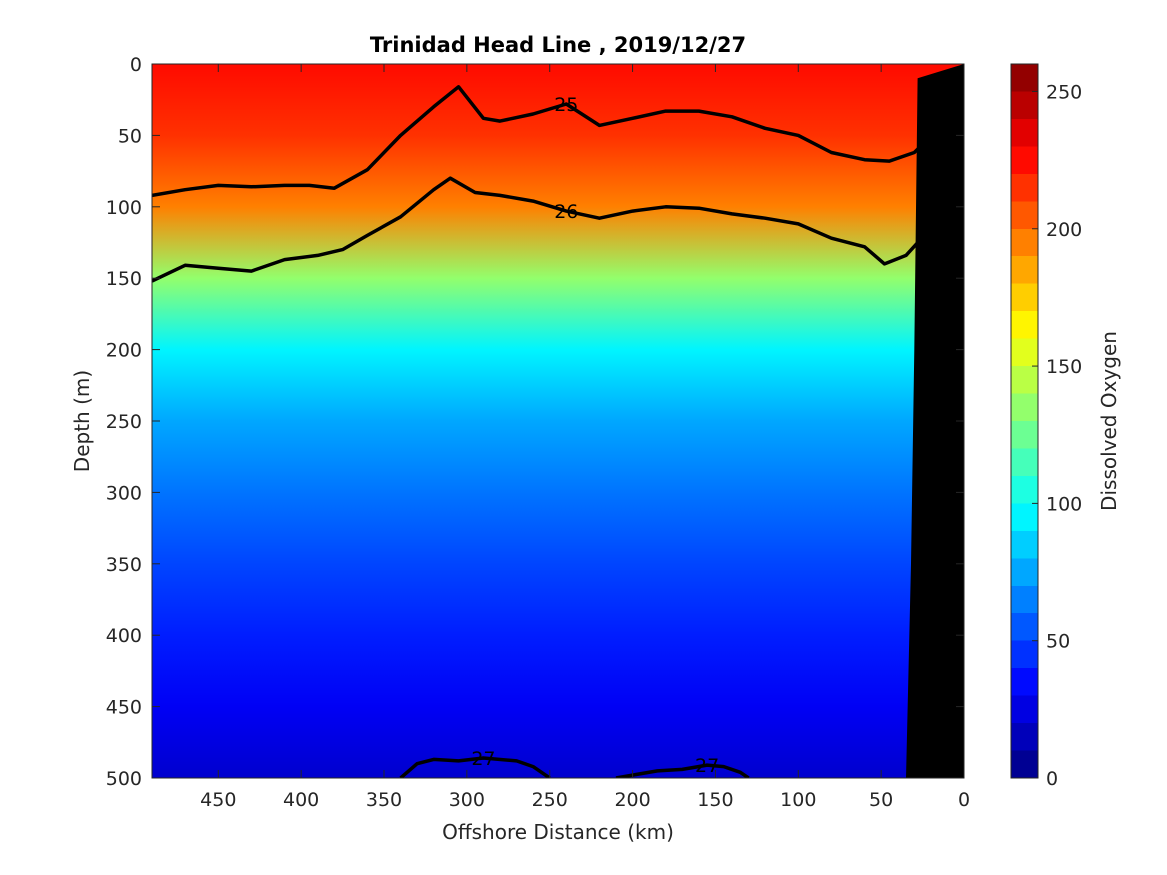 The image size is (1167, 875). Describe the element at coordinates (1064, 367) in the screenshot. I see `colorbar-tick-label: 150` at that location.